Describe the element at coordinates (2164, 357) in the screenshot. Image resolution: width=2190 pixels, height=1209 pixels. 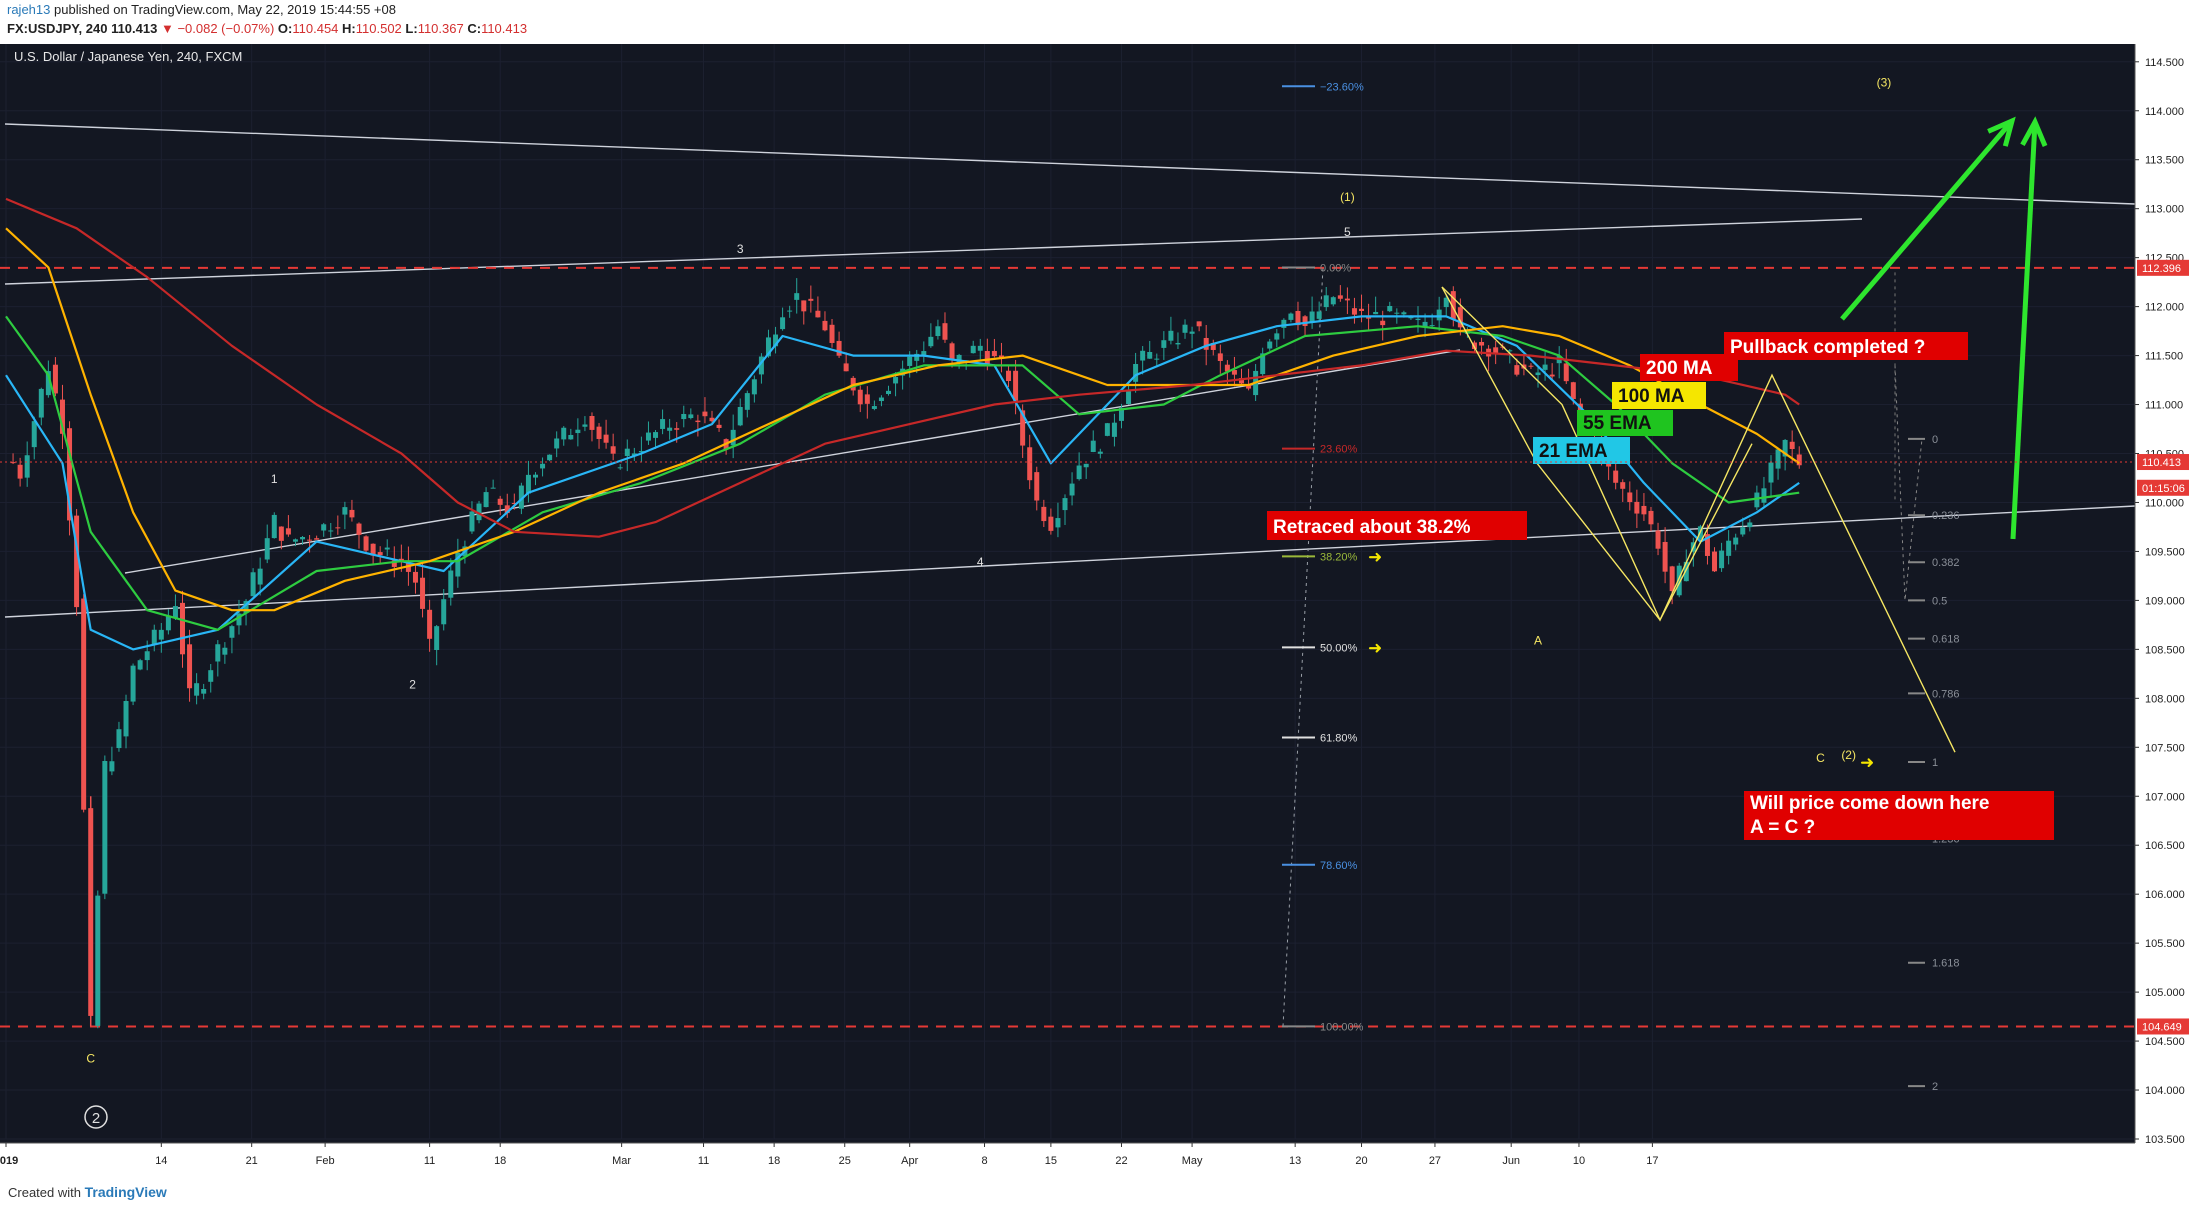
I see `price-tick-label: 111.500` at that location.